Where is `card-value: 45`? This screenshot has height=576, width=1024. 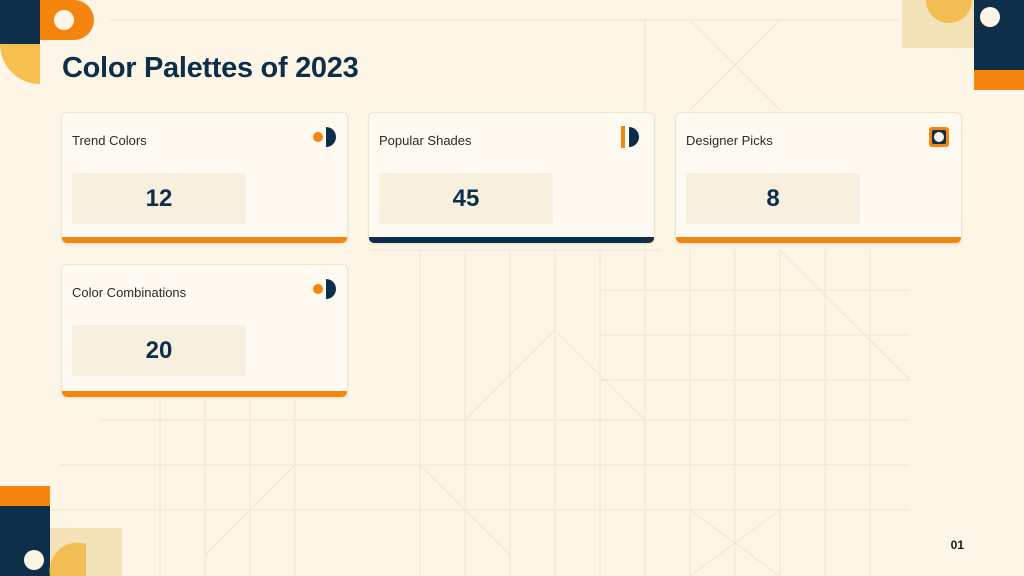
card-value: 45 is located at coordinates (466, 198).